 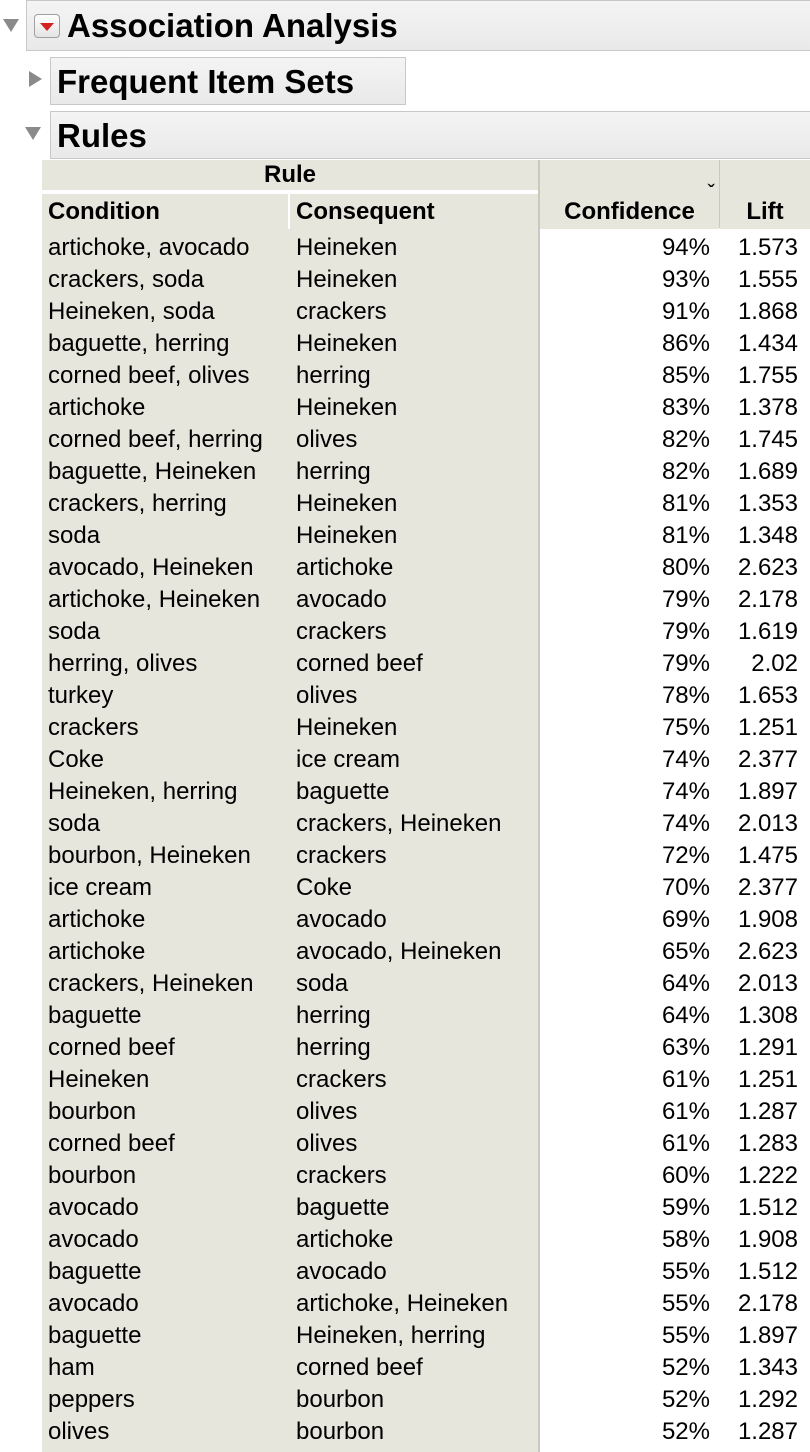 I want to click on table-row: baguette Heineken, herring 55% 1.897, so click(x=426, y=1336).